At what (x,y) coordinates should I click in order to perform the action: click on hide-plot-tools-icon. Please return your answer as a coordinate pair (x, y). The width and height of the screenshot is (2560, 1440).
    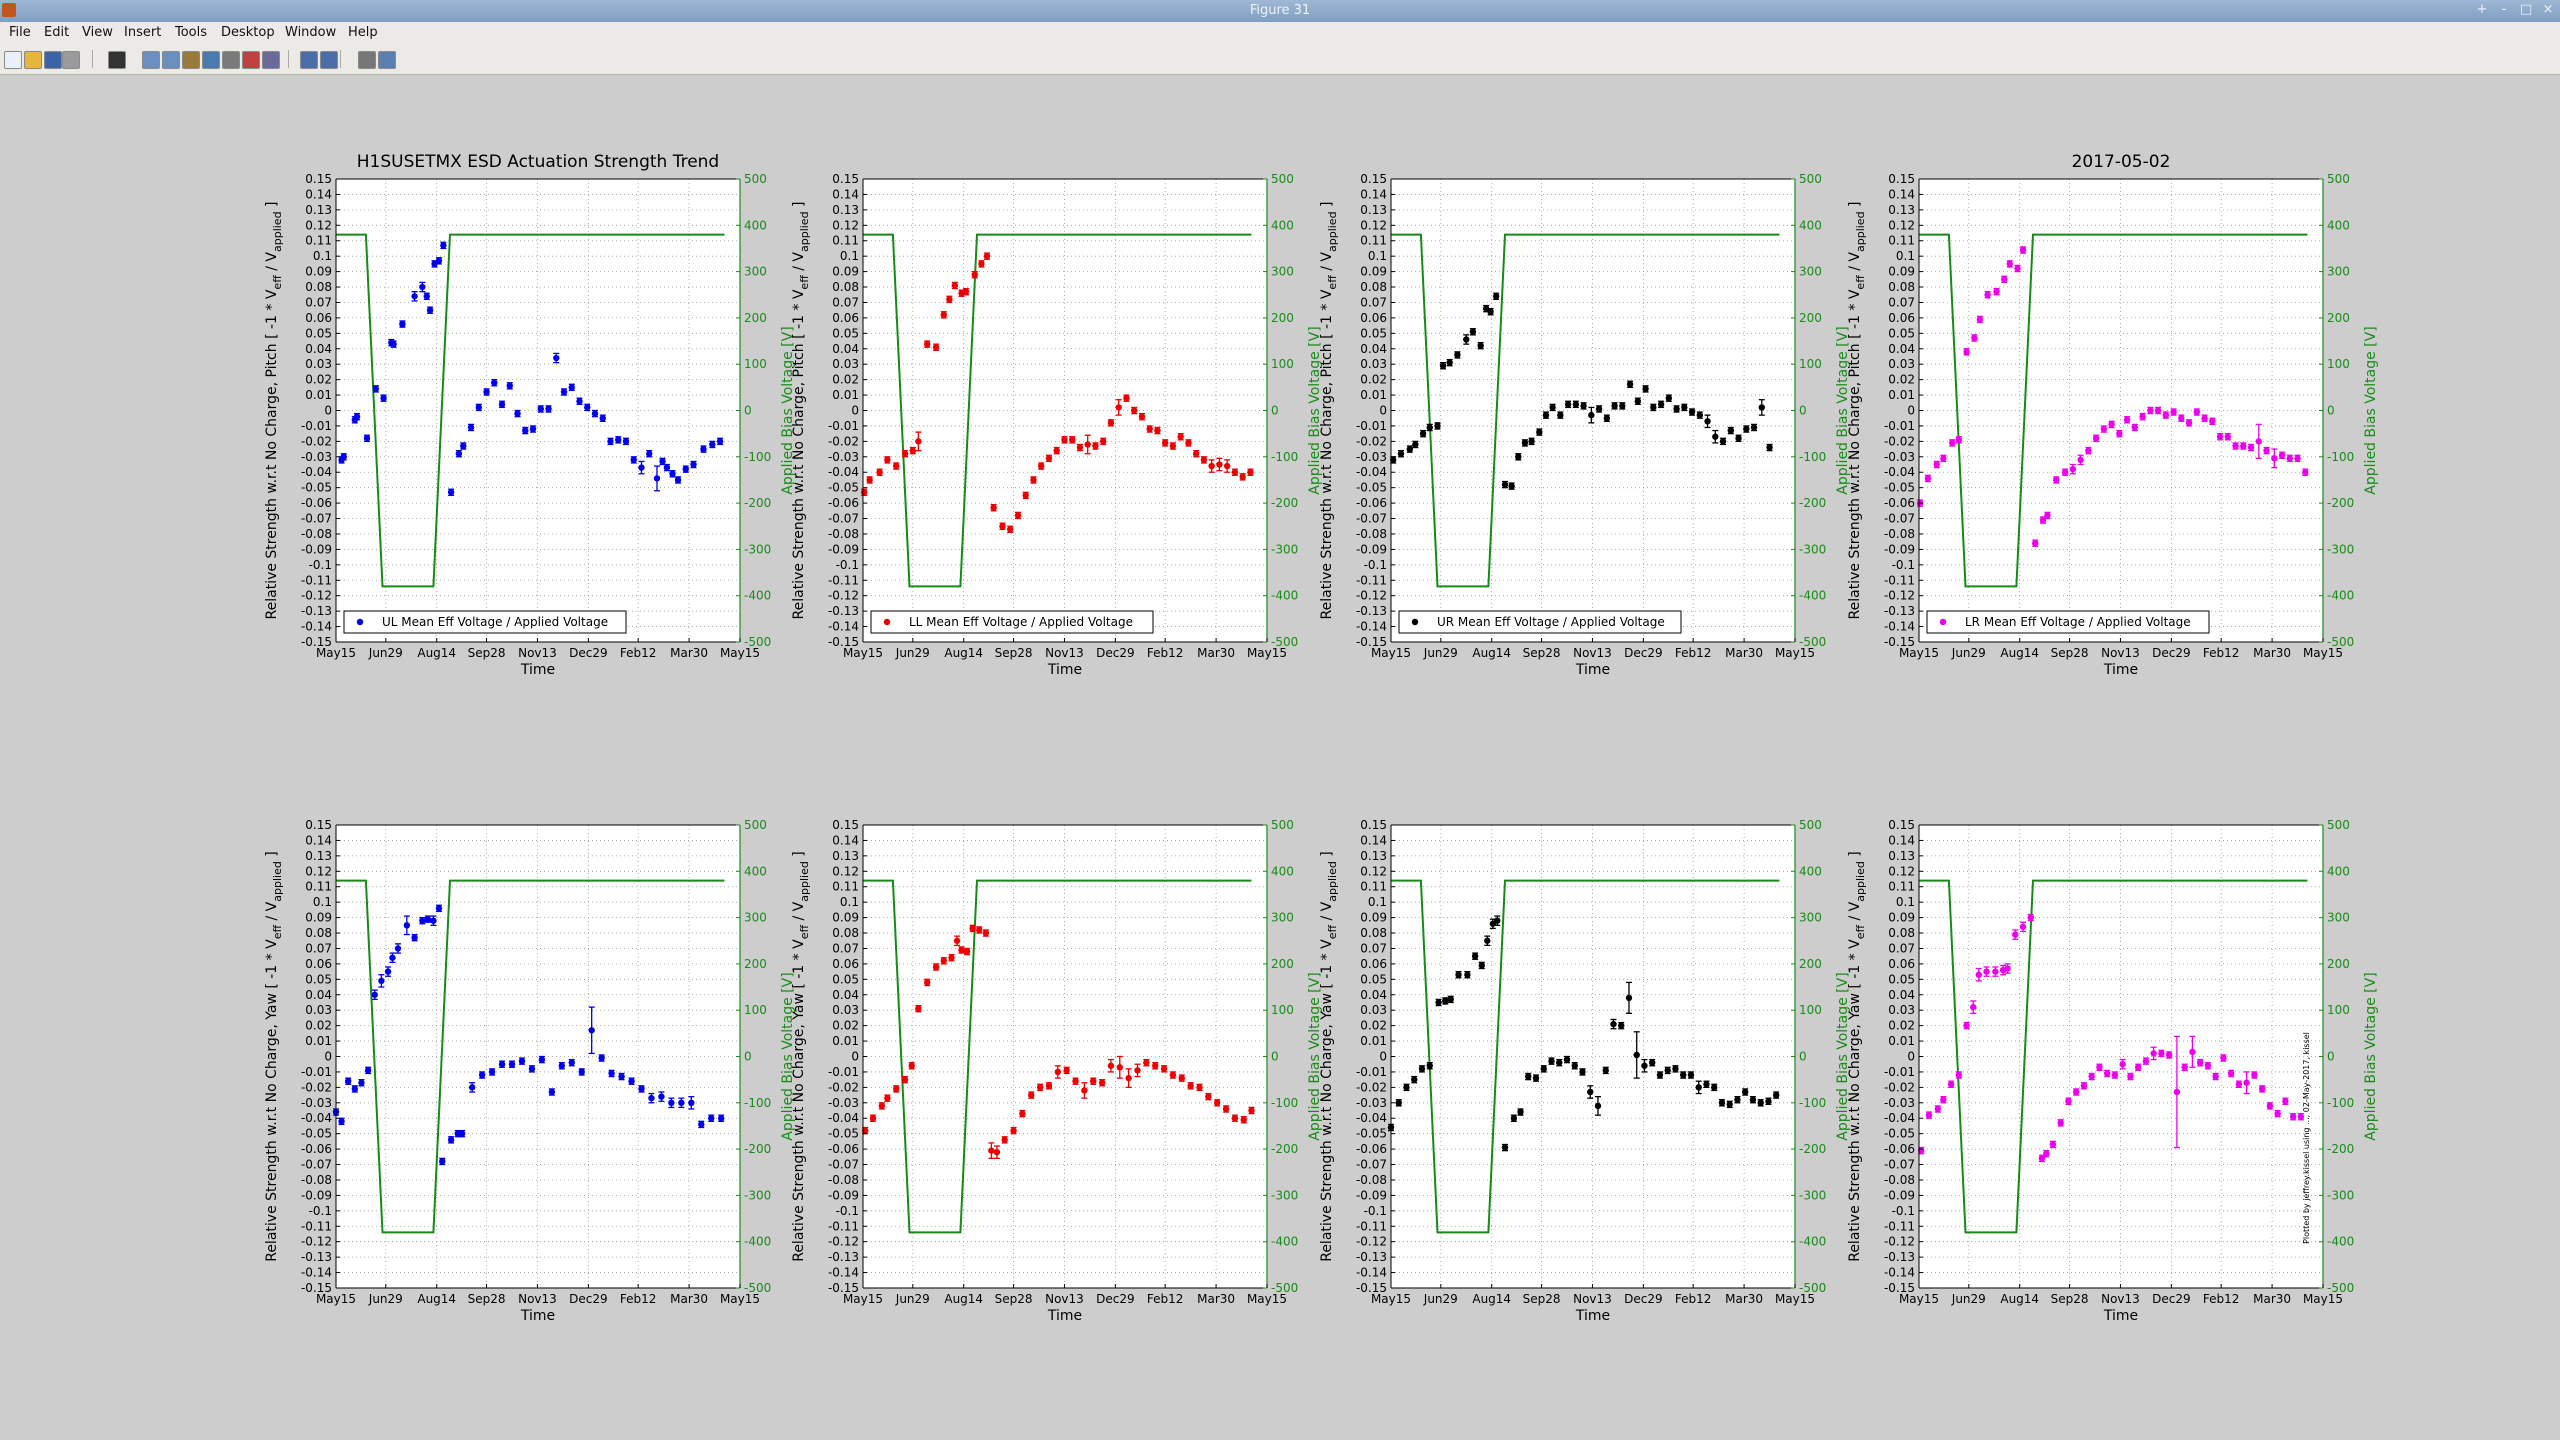
    Looking at the image, I should click on (367, 60).